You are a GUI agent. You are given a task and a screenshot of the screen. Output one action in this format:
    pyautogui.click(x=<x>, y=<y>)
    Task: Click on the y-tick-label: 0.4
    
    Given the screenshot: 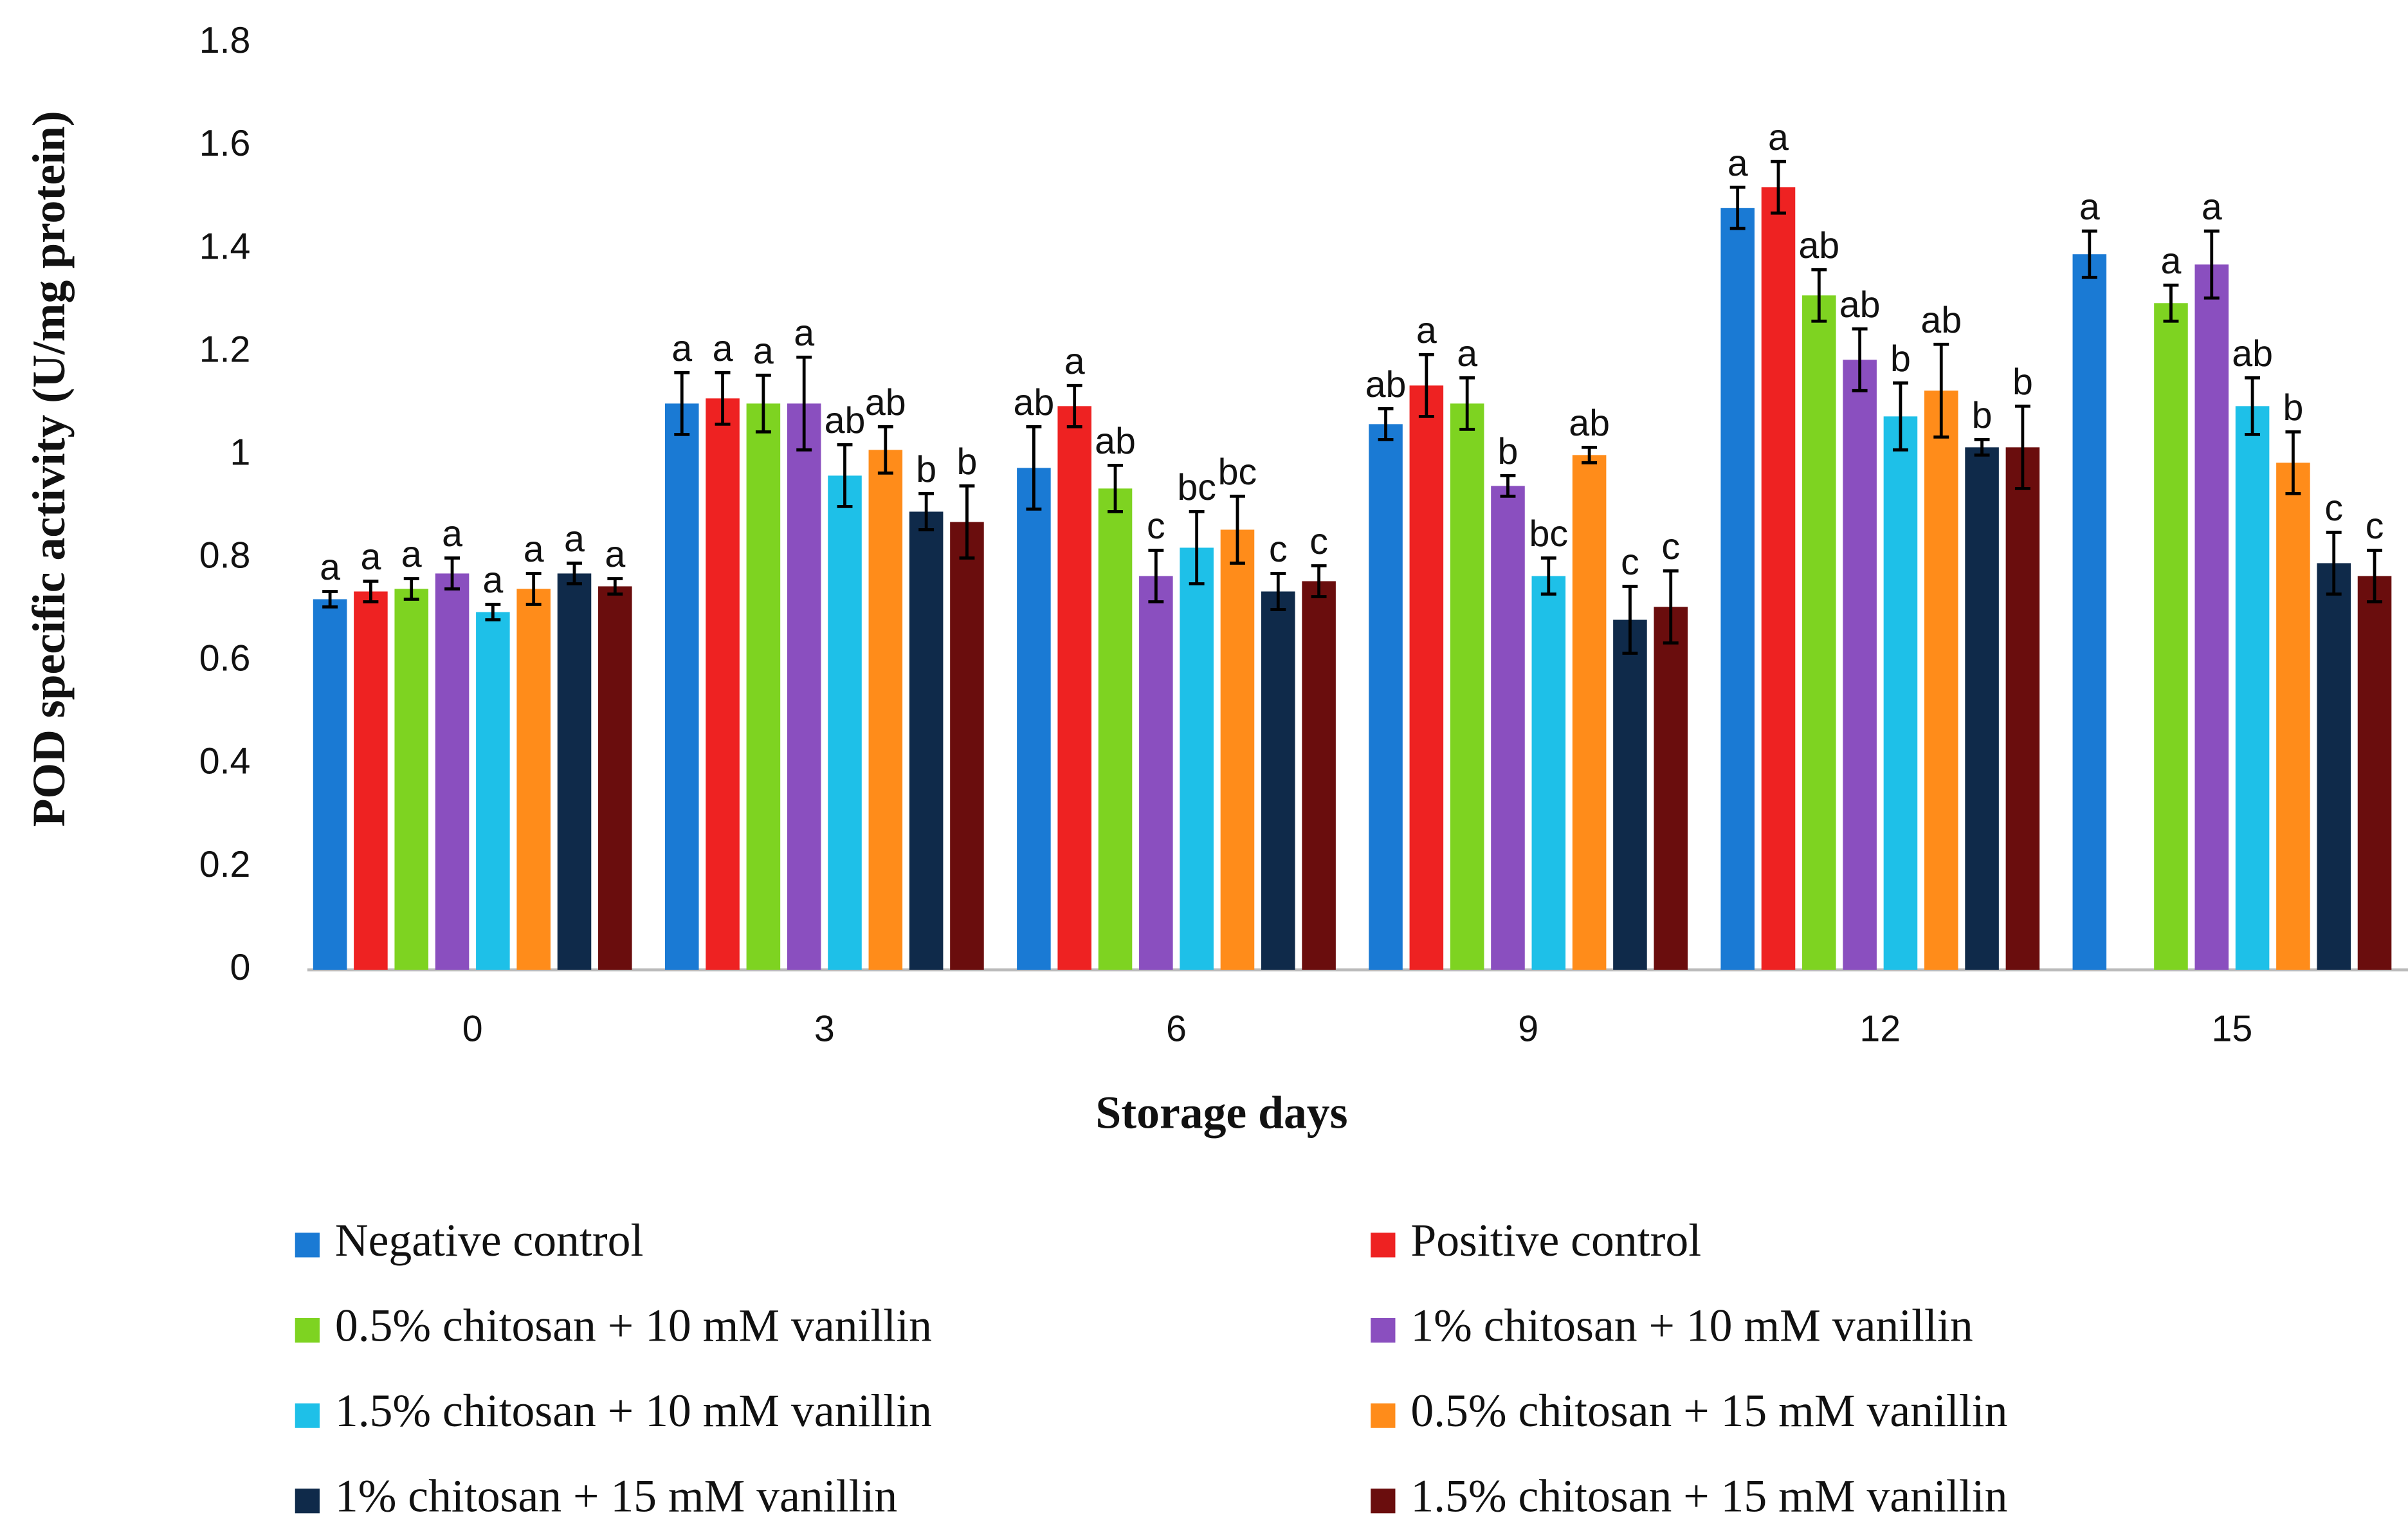 What is the action you would take?
    pyautogui.click(x=225, y=762)
    